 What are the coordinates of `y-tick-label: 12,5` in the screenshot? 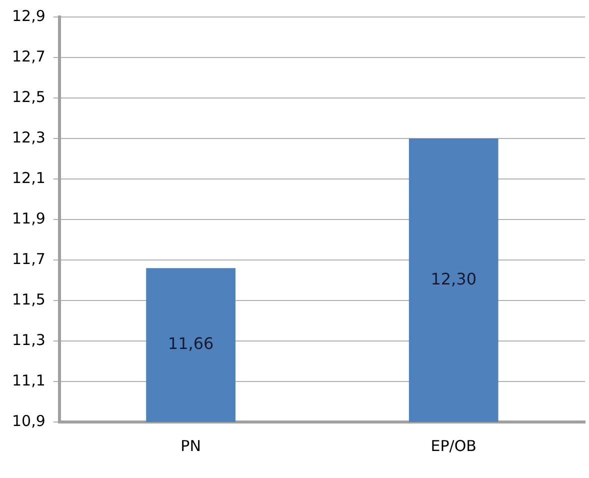 It's located at (29, 97).